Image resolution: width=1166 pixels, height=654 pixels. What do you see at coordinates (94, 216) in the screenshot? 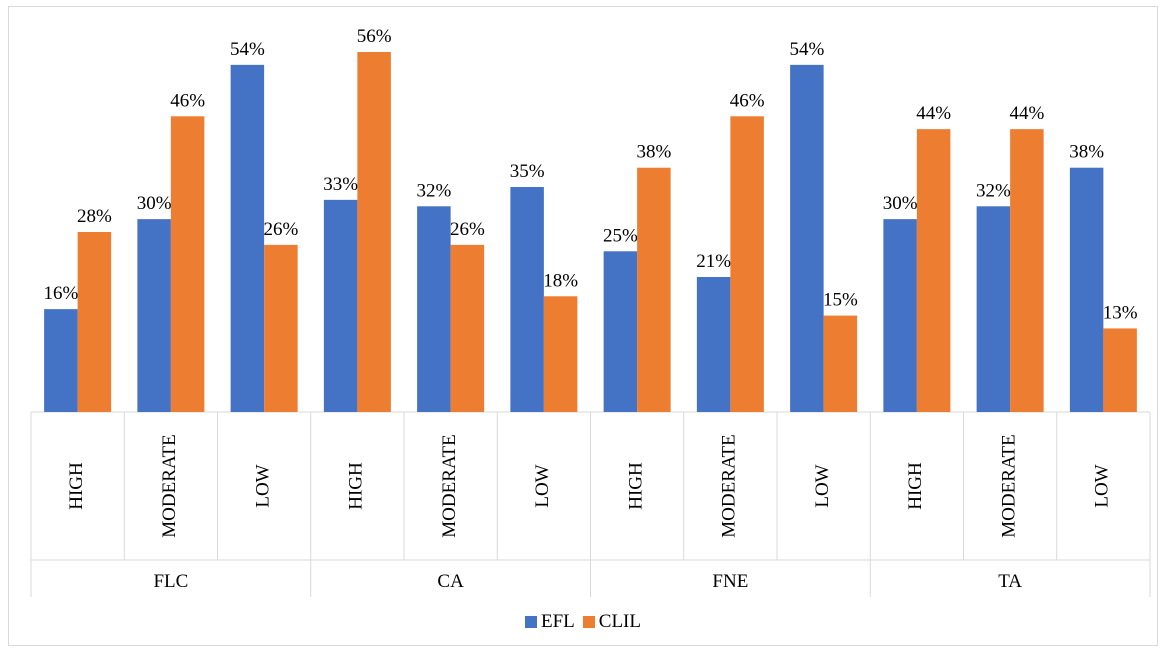
I see `data-label-clil: 28%` at bounding box center [94, 216].